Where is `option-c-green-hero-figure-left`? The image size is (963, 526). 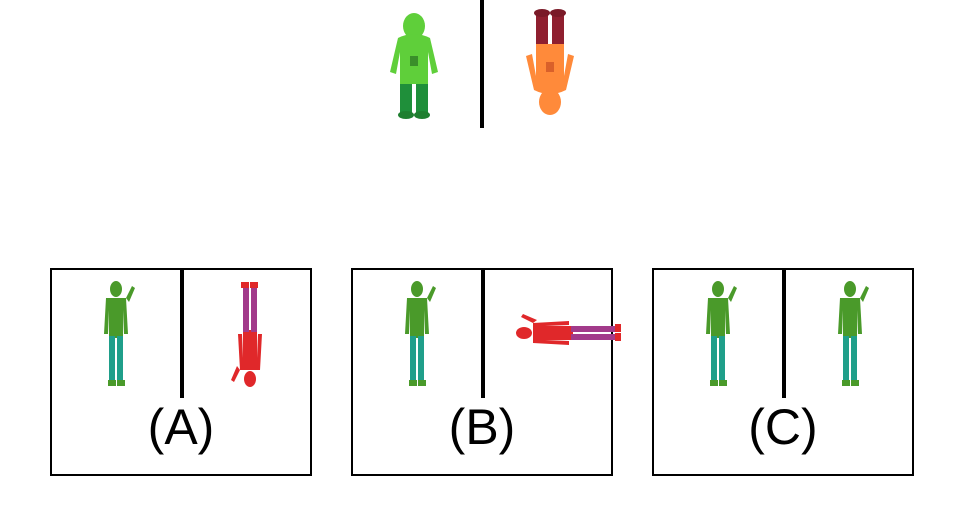 option-c-green-hero-figure-left is located at coordinates (719, 334).